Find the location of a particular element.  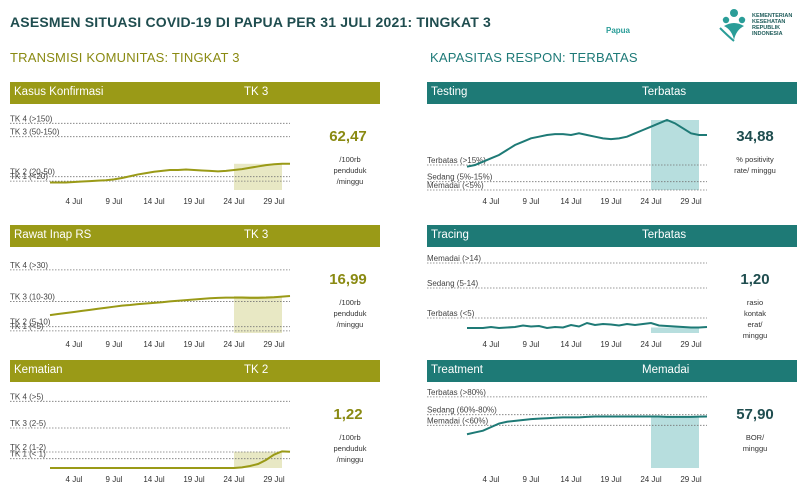

metric-unit-line: erat/ is located at coordinates (755, 324).